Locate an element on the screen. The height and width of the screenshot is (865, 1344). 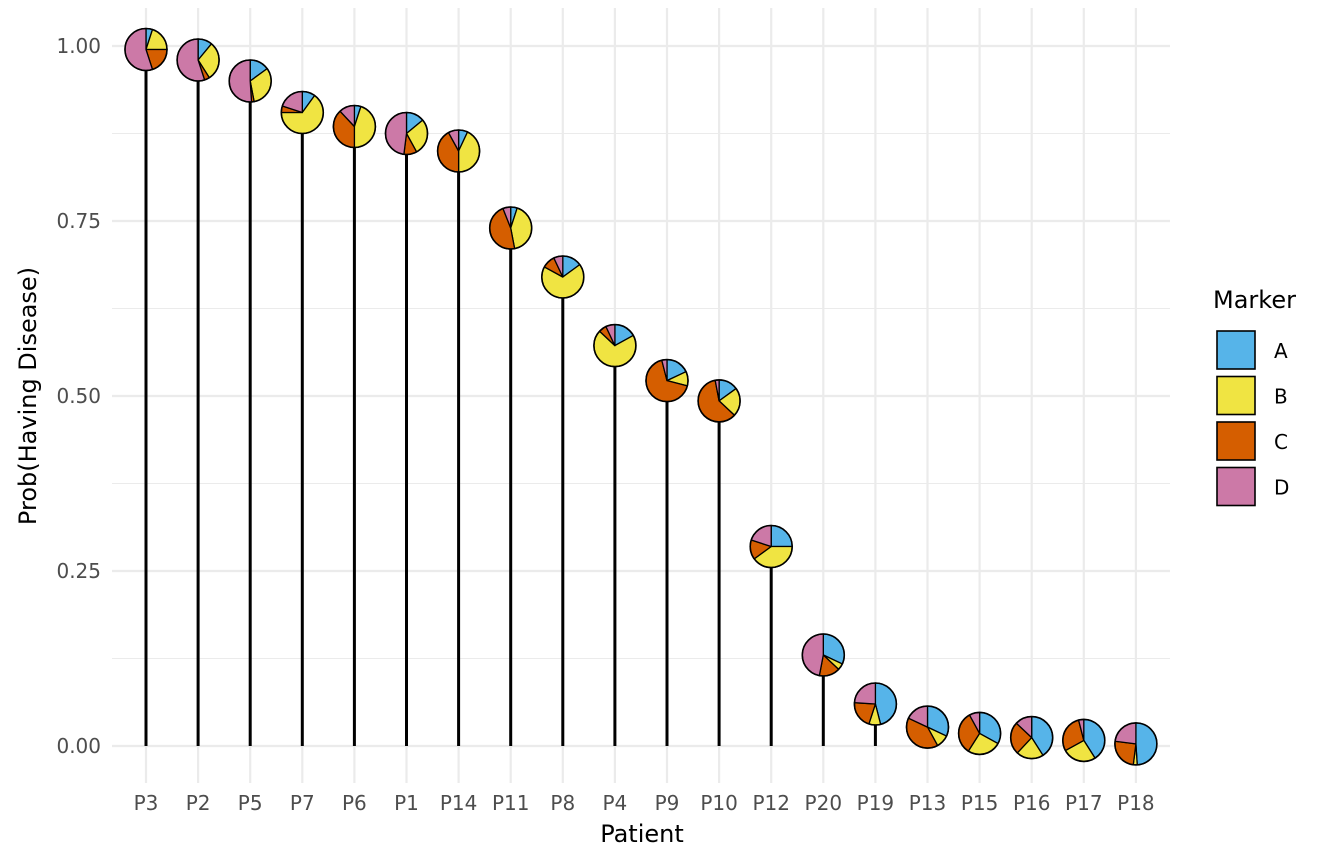
legend-title: Marker is located at coordinates (1254, 300).